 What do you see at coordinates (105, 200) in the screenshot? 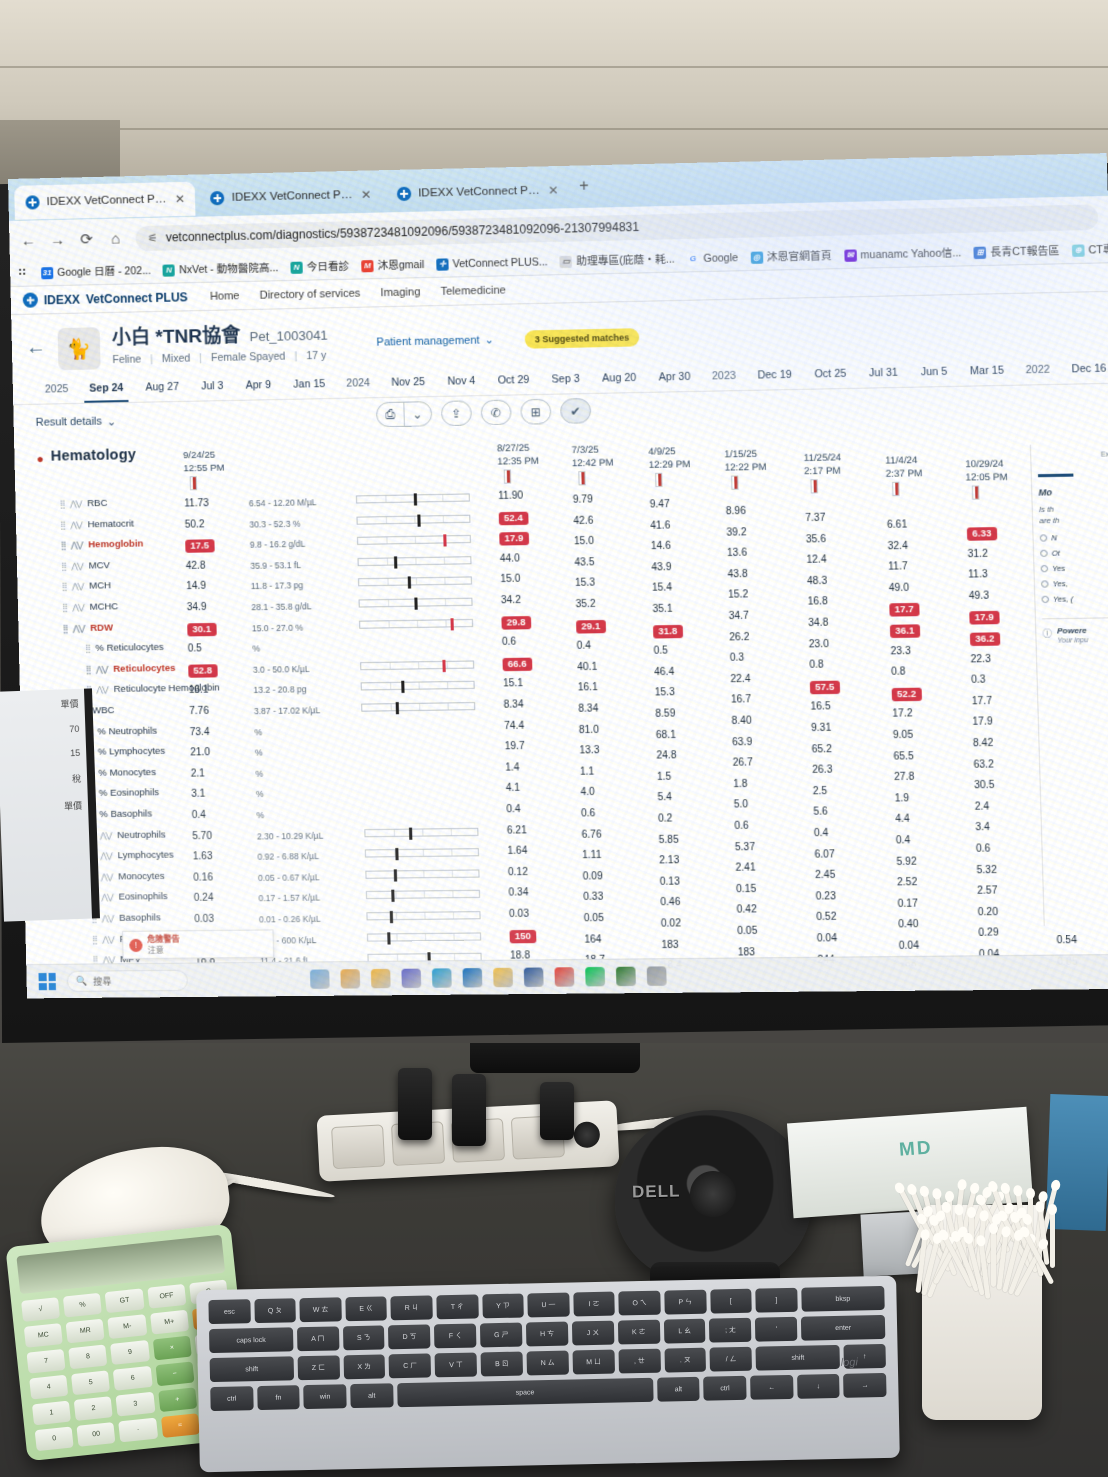
I see `browser-tab-1: IDEXX VetConnect PLUS ✕` at bounding box center [105, 200].